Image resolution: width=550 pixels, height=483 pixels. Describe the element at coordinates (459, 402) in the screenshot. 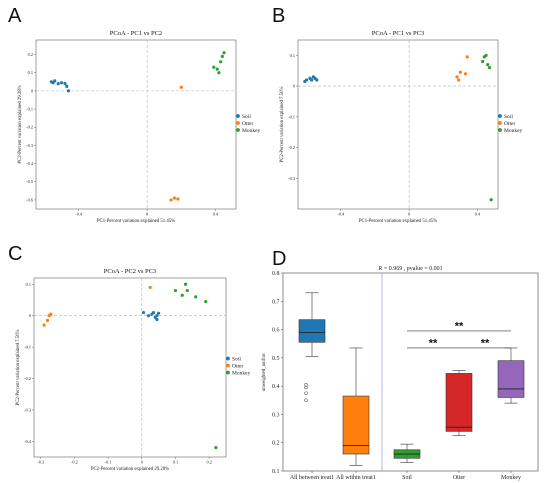

I see `box-otter` at that location.